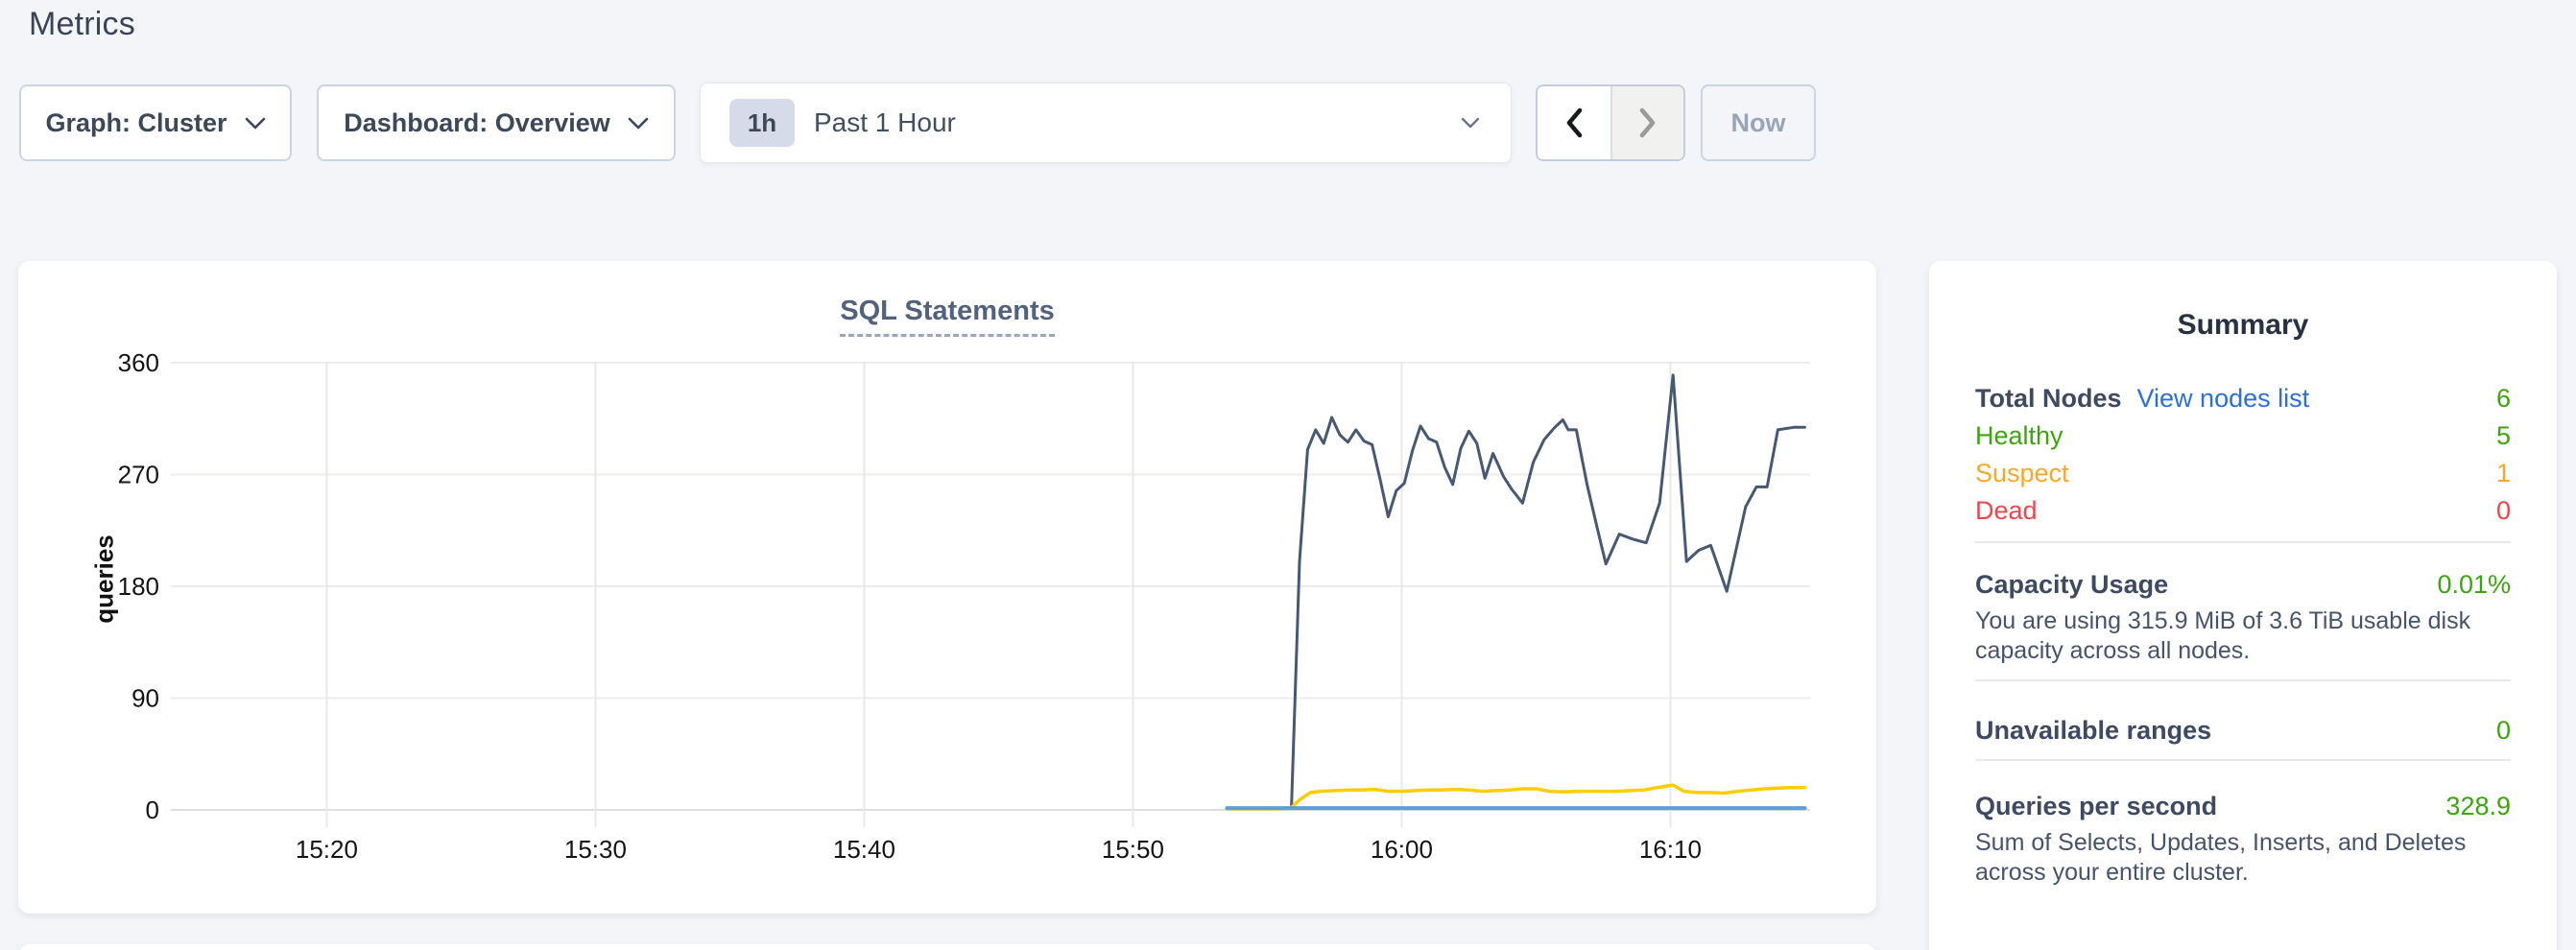 Image resolution: width=2576 pixels, height=950 pixels. What do you see at coordinates (2223, 398) in the screenshot?
I see `view-nodes-list-link: View nodes list` at bounding box center [2223, 398].